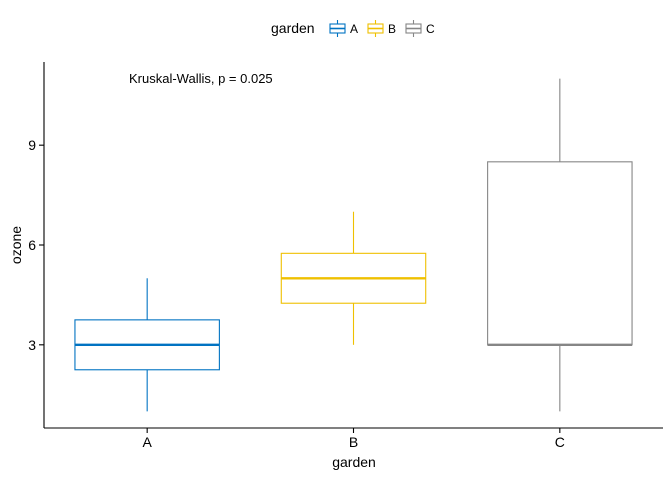  I want to click on legend-key-B, so click(375, 28).